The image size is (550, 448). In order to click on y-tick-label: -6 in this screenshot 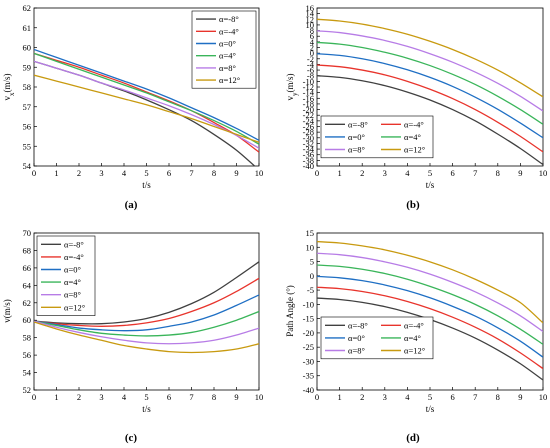, I will do `click(310, 70)`.